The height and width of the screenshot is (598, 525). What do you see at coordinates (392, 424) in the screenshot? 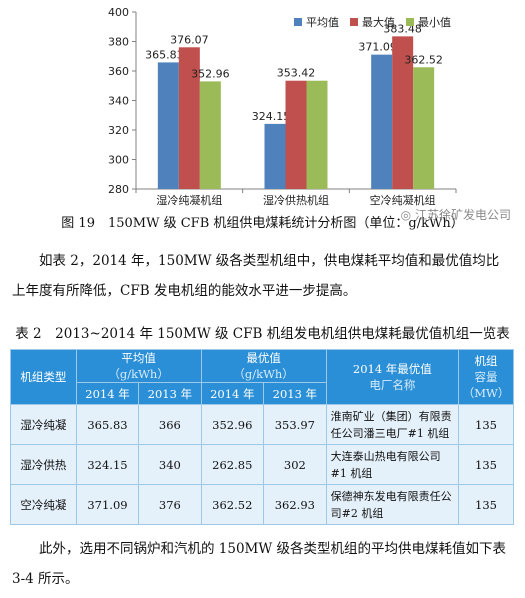
I see `cell-plant: 淮南矿业（集团）有限责任公司潘三电厂#1 机组` at bounding box center [392, 424].